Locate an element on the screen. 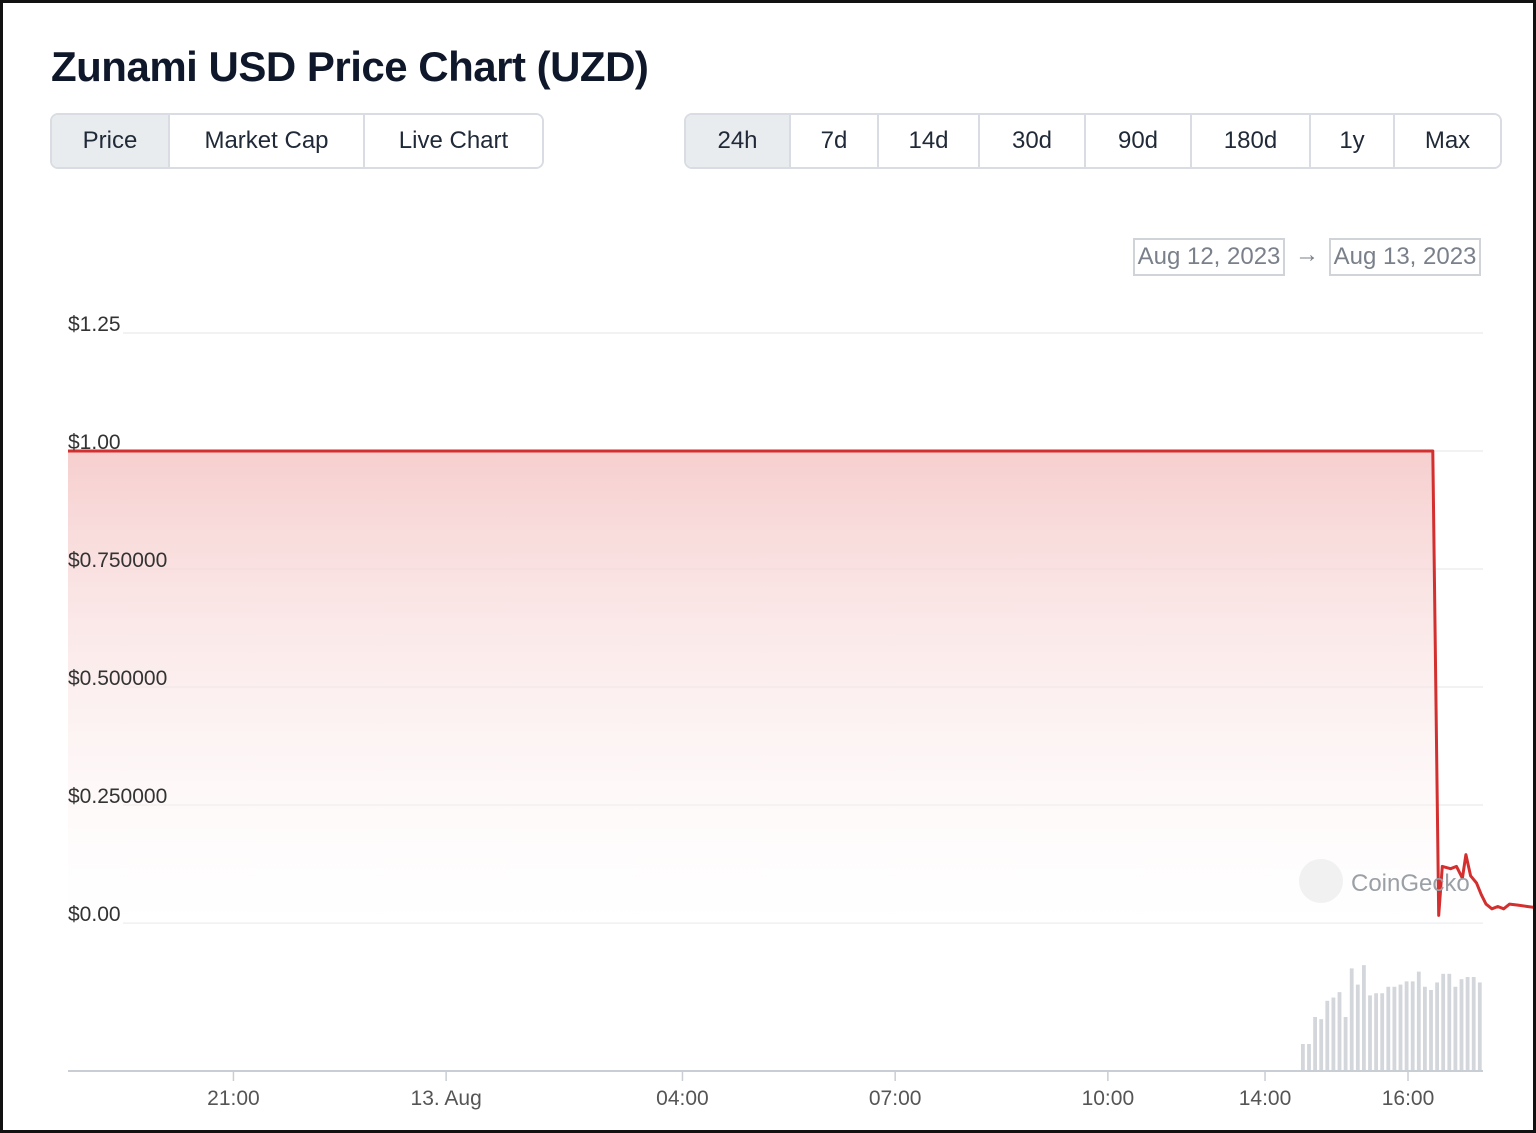 The width and height of the screenshot is (1536, 1133). x-tick-label: 10:00 is located at coordinates (1108, 1098).